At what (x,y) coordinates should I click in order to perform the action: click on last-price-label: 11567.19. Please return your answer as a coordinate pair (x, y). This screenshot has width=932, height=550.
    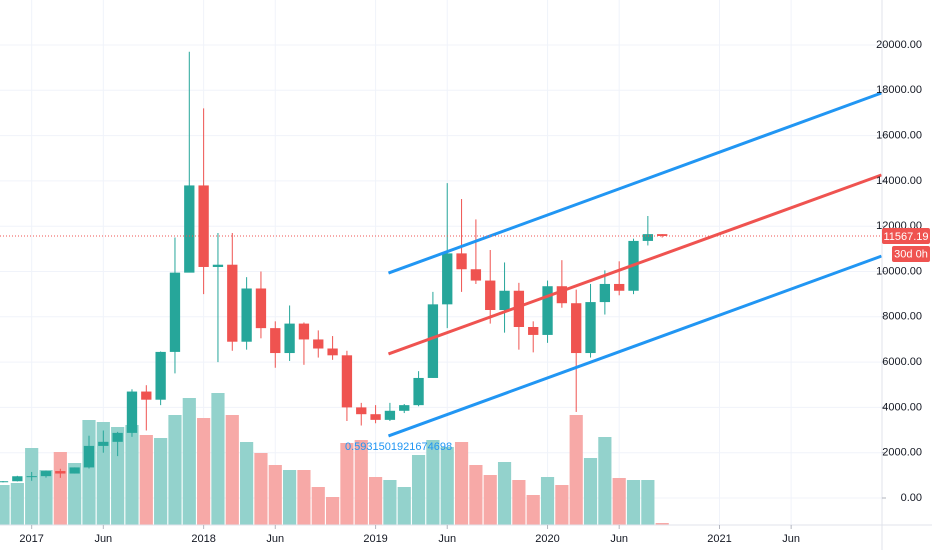
    Looking at the image, I should click on (905, 237).